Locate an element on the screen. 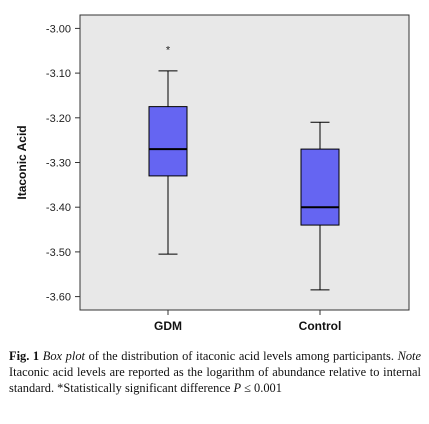 This screenshot has height=424, width=429. y-axis: -3.00 -3.10 -3.20 -3.30 -3.40 -3.50 -3.60 is located at coordinates (63, 163).